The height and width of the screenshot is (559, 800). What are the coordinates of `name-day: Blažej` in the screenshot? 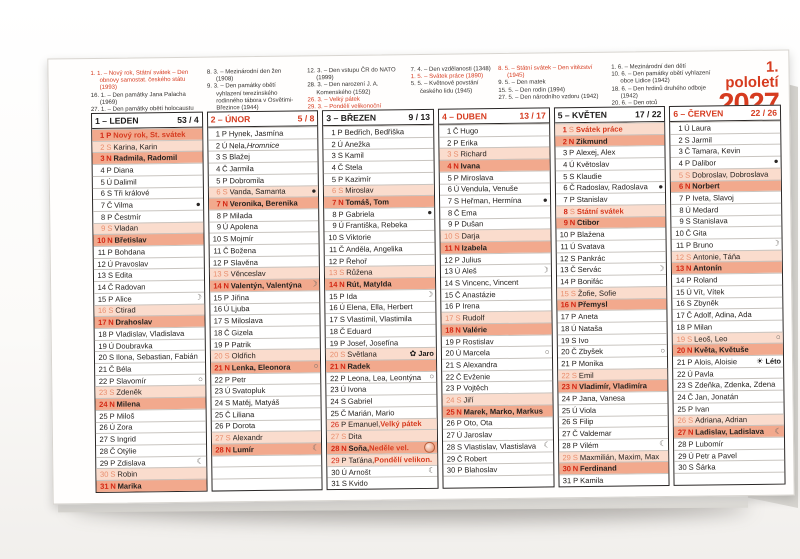 It's located at (239, 157).